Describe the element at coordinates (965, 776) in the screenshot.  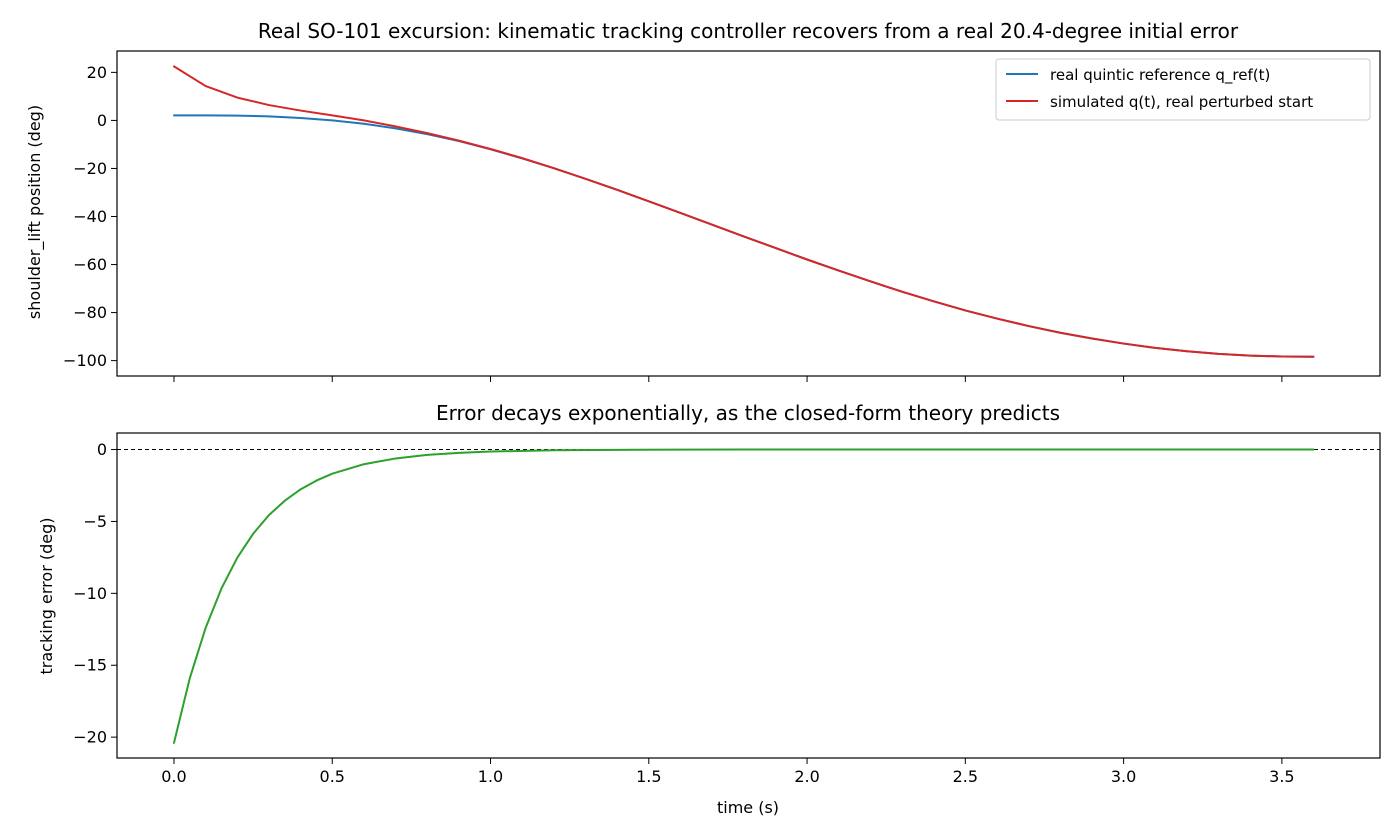
I see `bottom-x-tick-label: 2.5` at that location.